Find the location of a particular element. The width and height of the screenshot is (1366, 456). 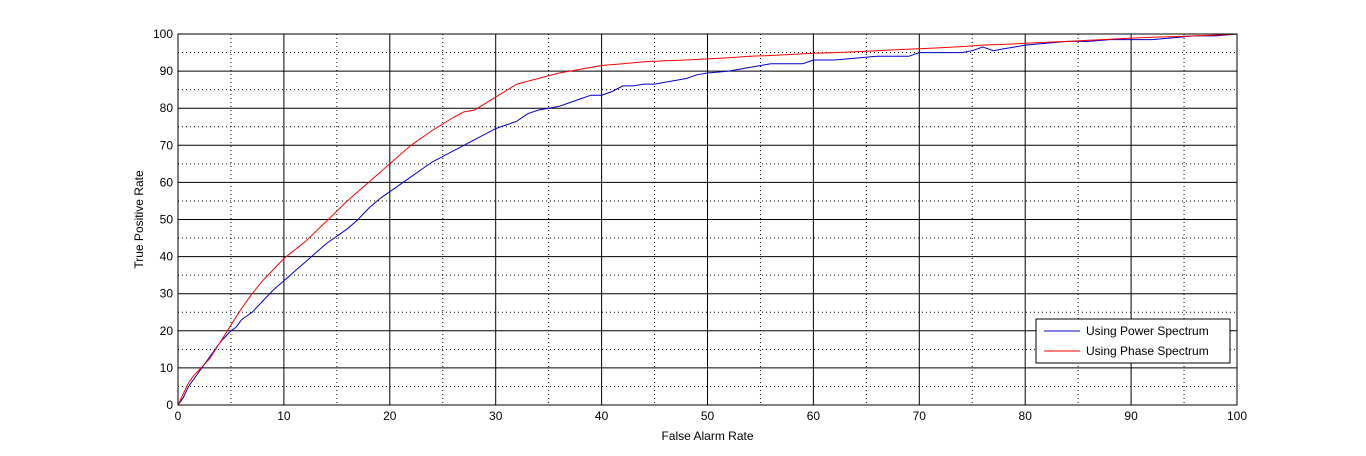

y-tick-label: 100 is located at coordinates (163, 34).